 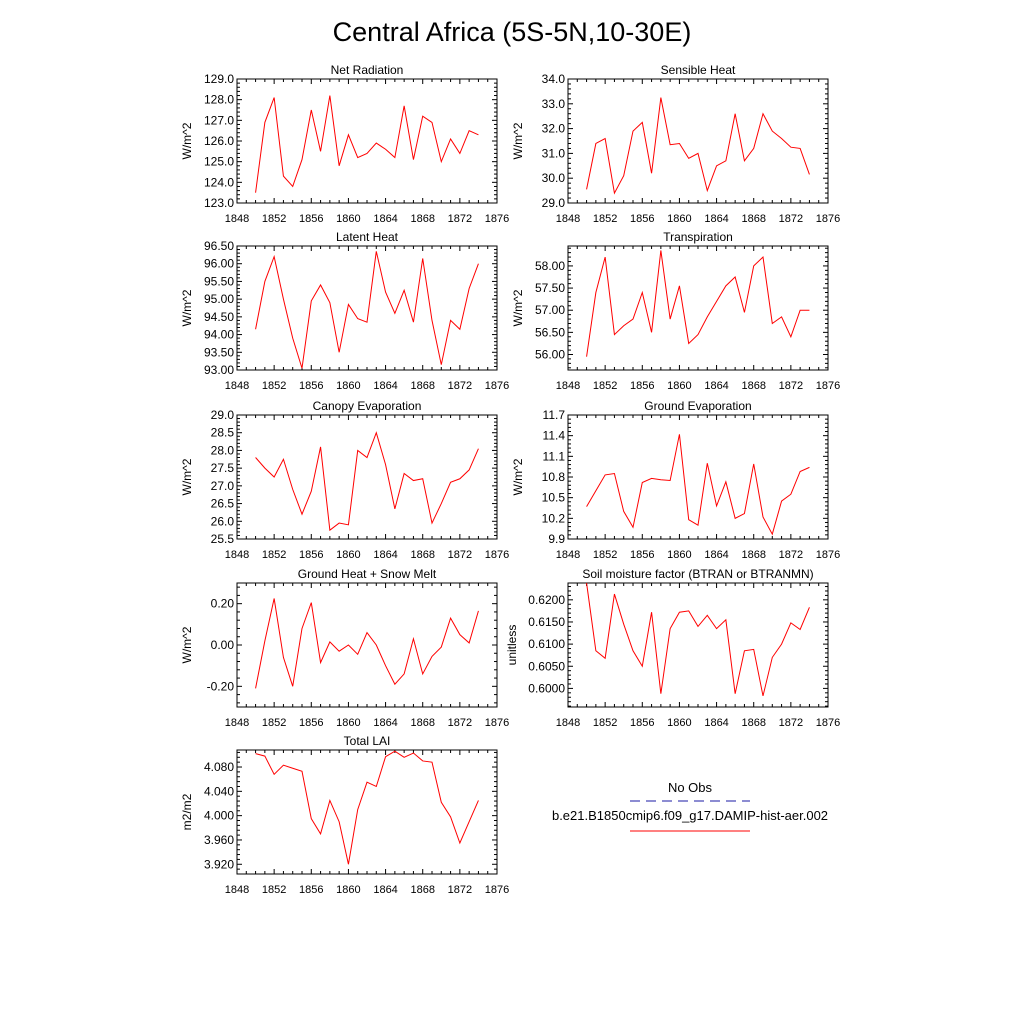 What do you see at coordinates (546, 644) in the screenshot?
I see `y-tick-label: 0.6100` at bounding box center [546, 644].